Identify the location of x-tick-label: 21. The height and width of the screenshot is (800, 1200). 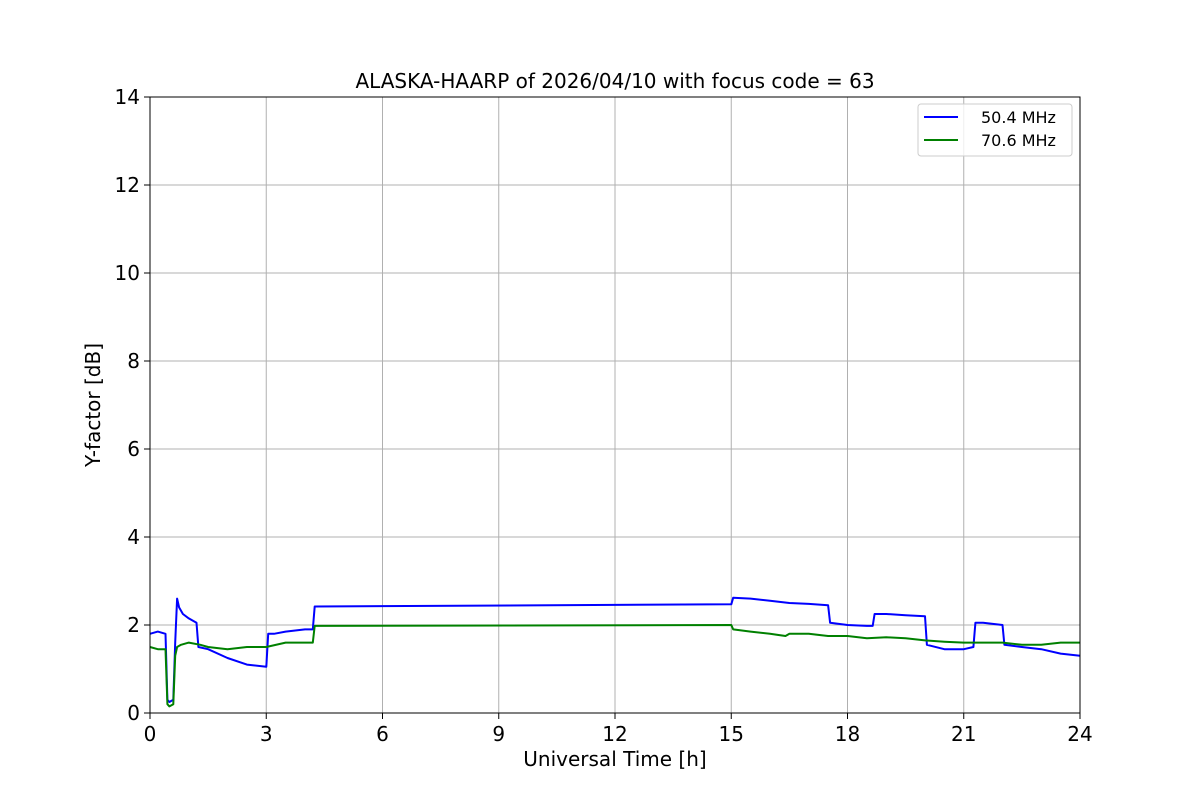
(963, 734).